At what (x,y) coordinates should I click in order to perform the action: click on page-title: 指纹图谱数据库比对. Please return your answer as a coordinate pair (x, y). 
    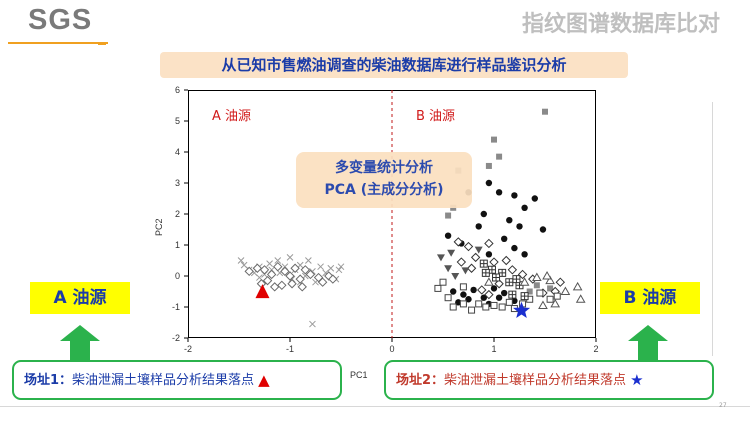
    Looking at the image, I should click on (620, 24).